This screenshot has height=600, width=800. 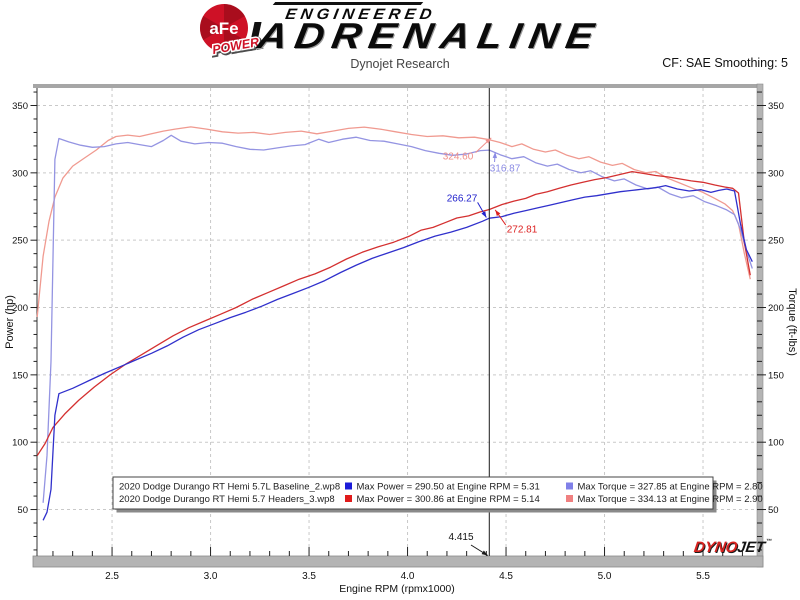 I want to click on y-tick-label-right: 300, so click(x=776, y=173).